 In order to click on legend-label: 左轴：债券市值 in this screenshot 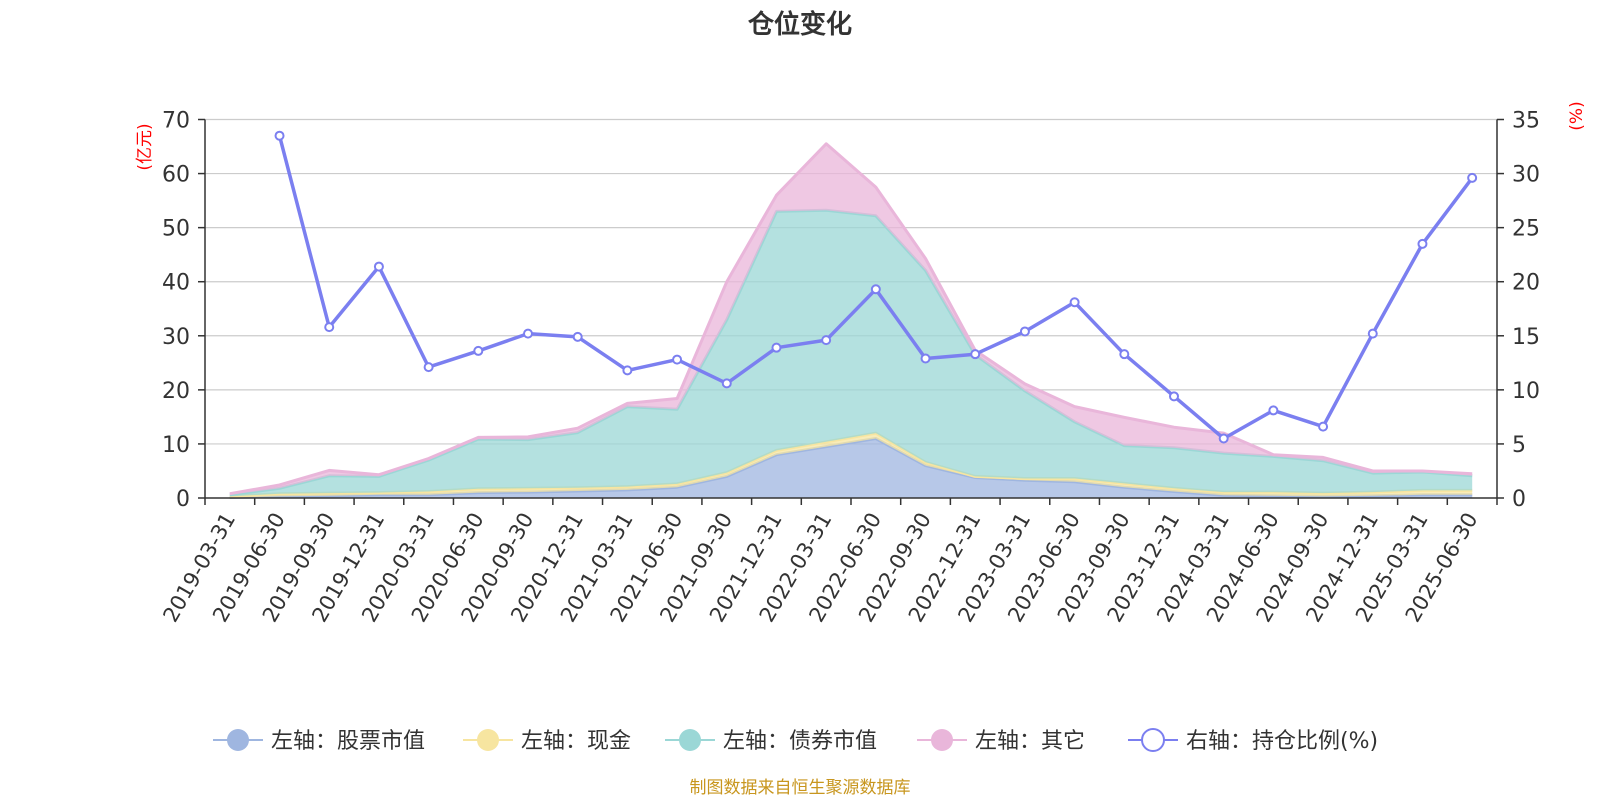, I will do `click(800, 741)`.